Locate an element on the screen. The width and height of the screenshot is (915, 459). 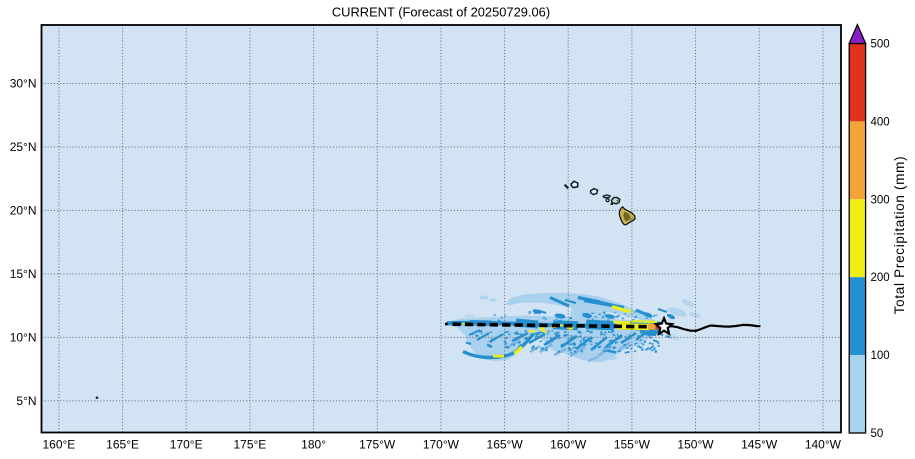
svg-text: 200 is located at coordinates (880, 278).